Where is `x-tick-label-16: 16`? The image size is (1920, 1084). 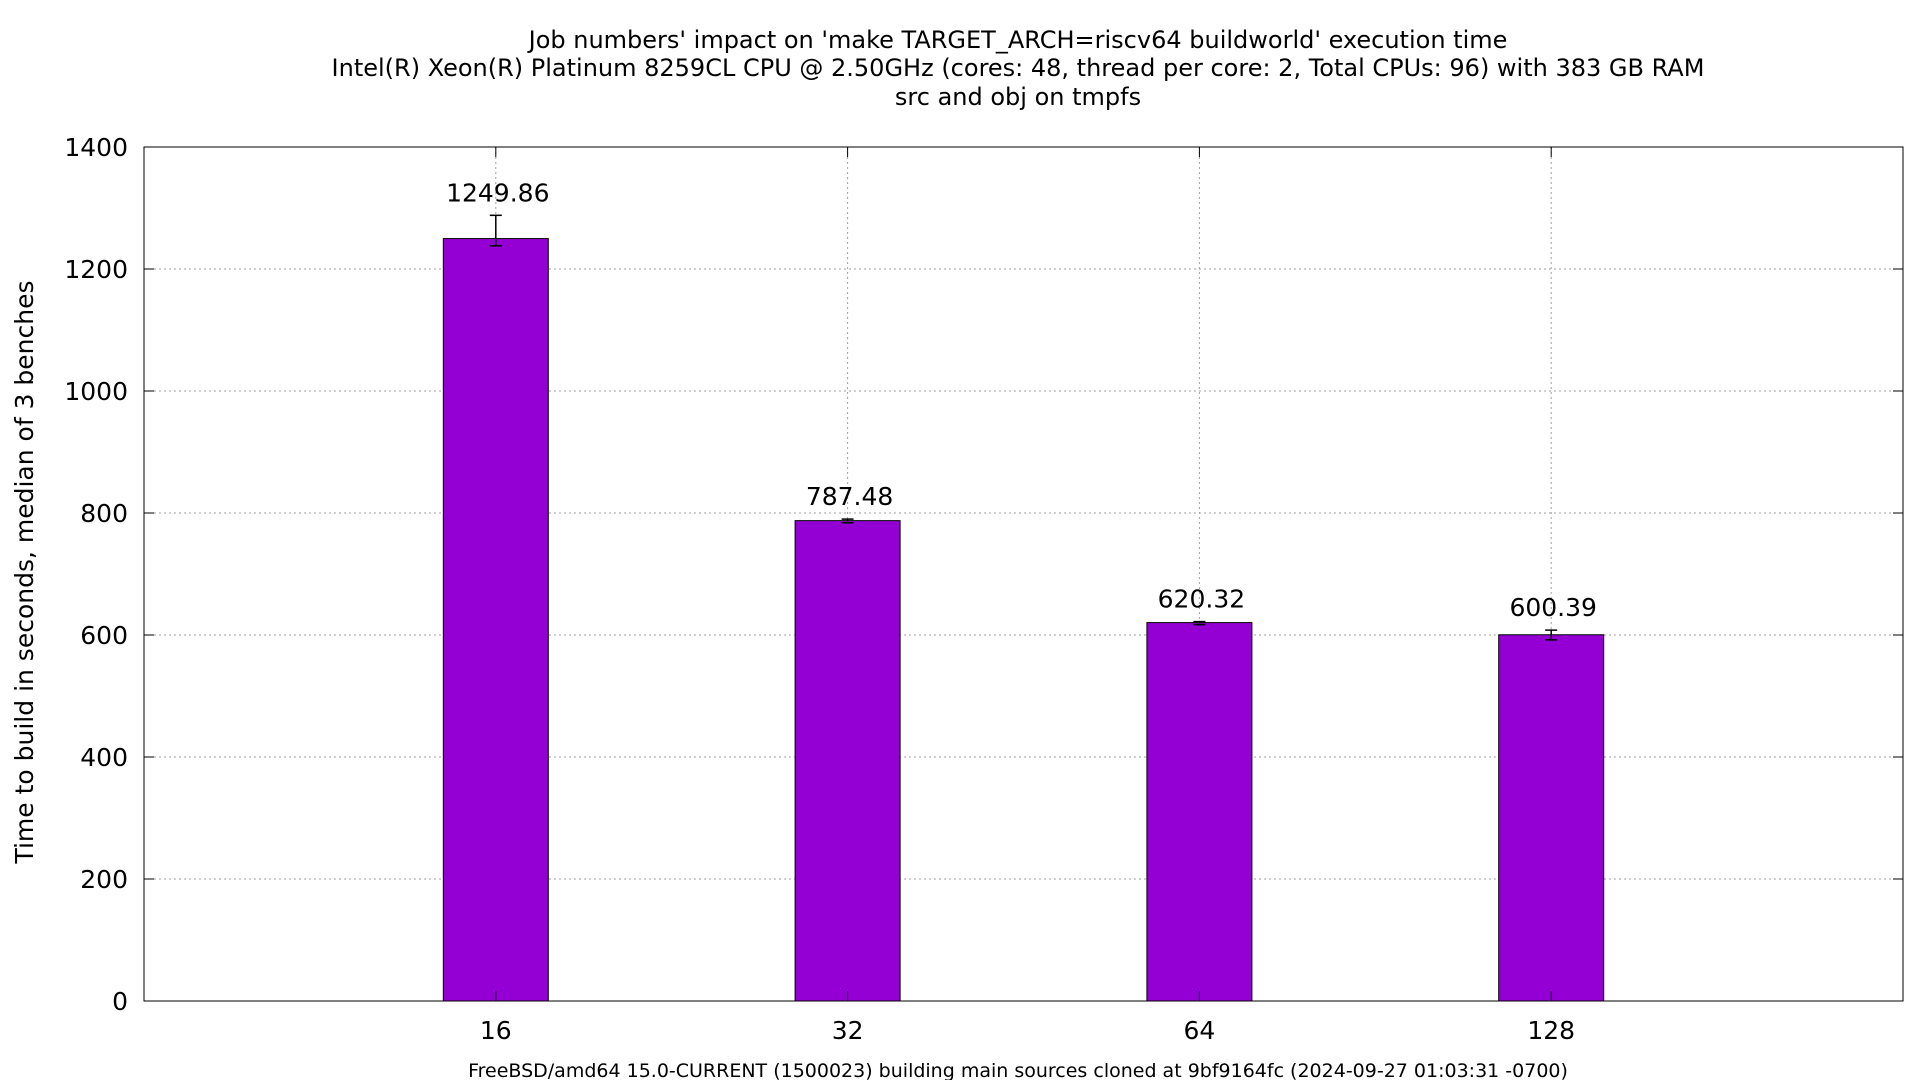 x-tick-label-16: 16 is located at coordinates (496, 1030).